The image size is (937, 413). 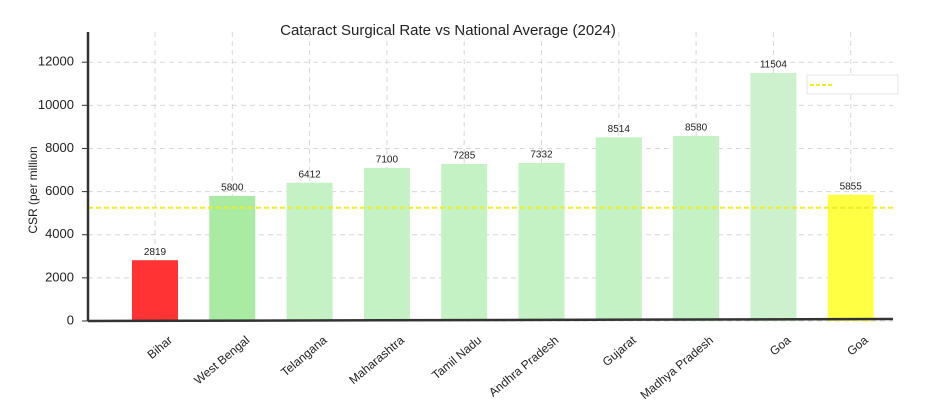 I want to click on x-tick-label: Gujarat, so click(x=620, y=351).